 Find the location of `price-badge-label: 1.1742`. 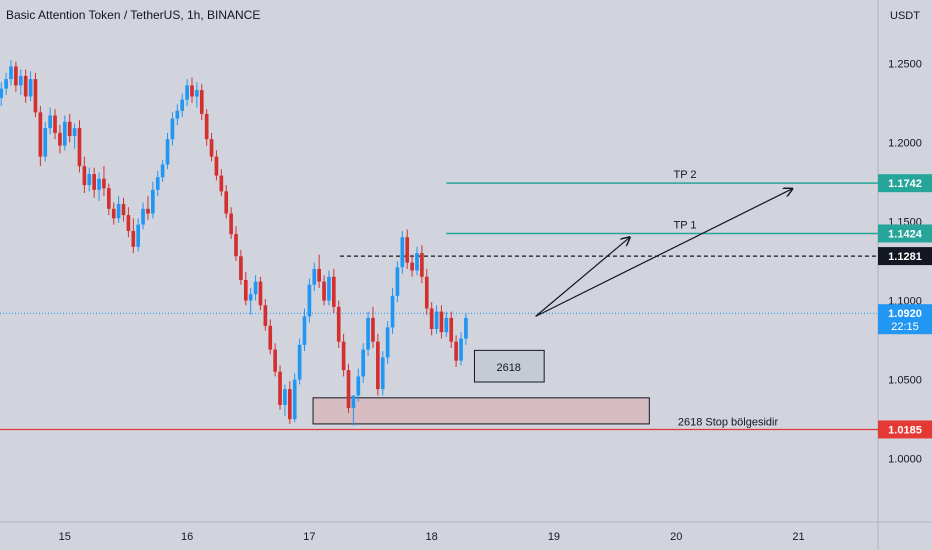

price-badge-label: 1.1742 is located at coordinates (905, 184).